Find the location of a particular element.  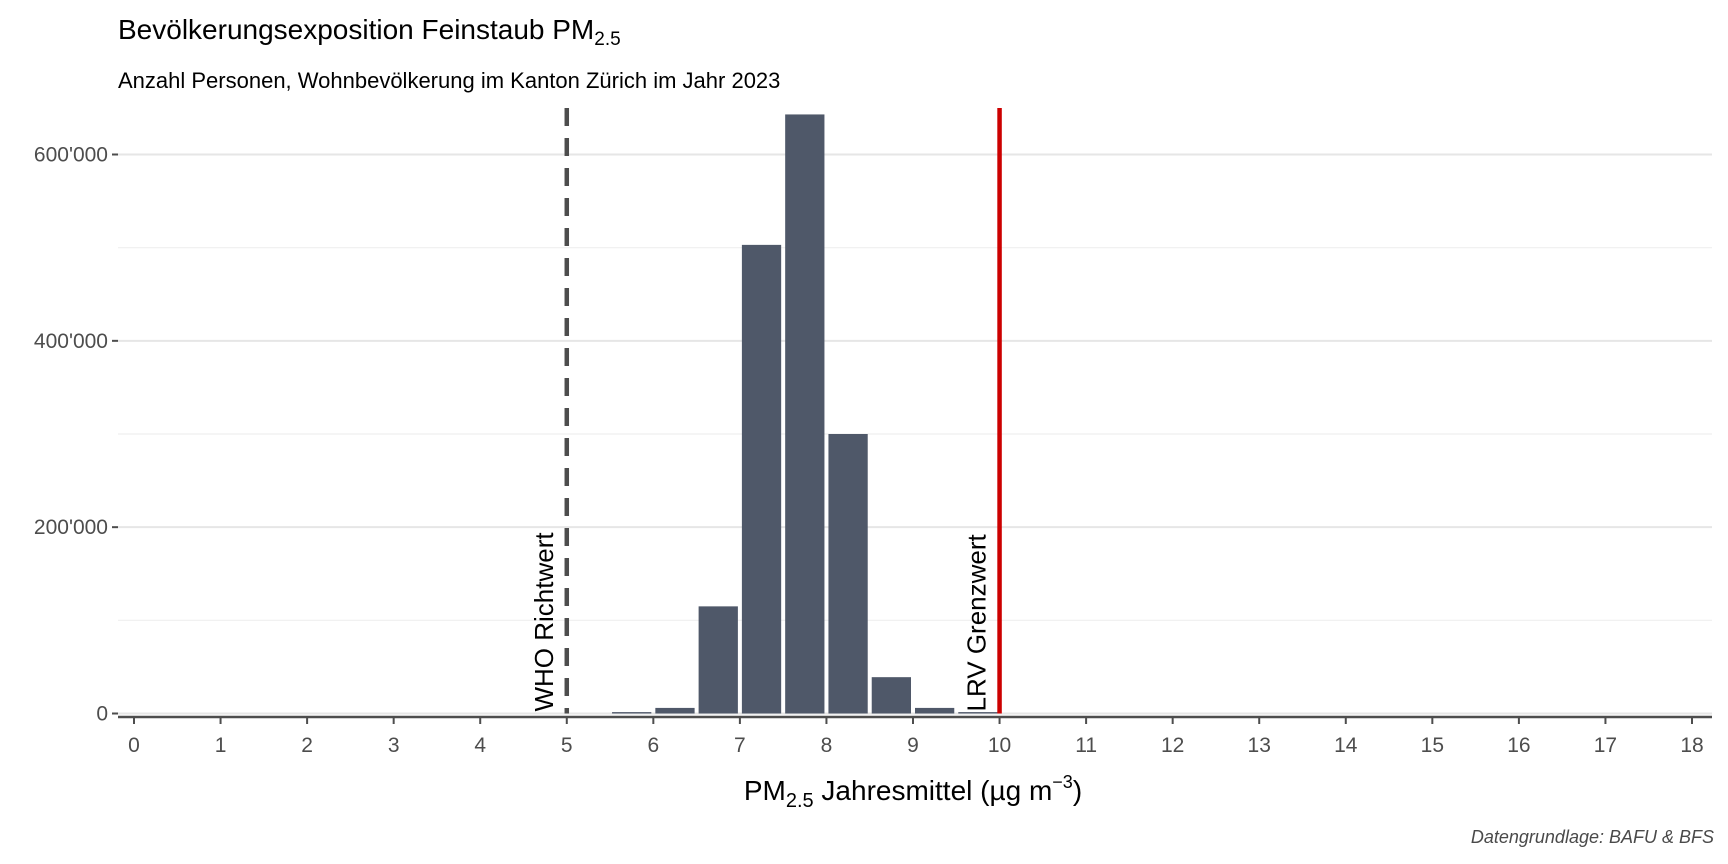

x-tick-label: 18 is located at coordinates (1691, 745).